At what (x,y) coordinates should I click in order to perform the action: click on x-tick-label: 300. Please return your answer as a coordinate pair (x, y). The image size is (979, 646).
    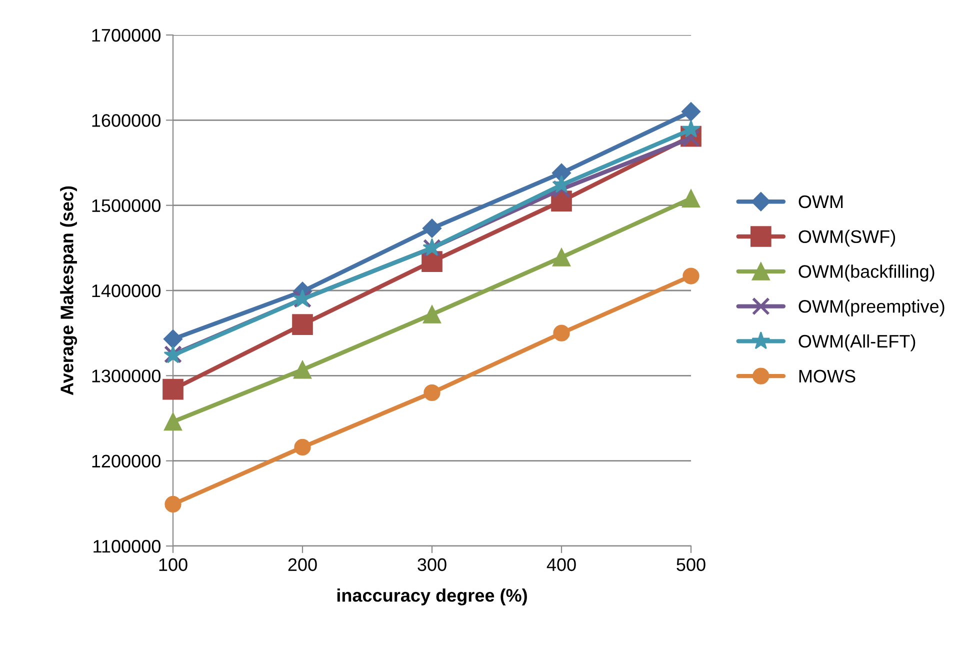
    Looking at the image, I should click on (432, 565).